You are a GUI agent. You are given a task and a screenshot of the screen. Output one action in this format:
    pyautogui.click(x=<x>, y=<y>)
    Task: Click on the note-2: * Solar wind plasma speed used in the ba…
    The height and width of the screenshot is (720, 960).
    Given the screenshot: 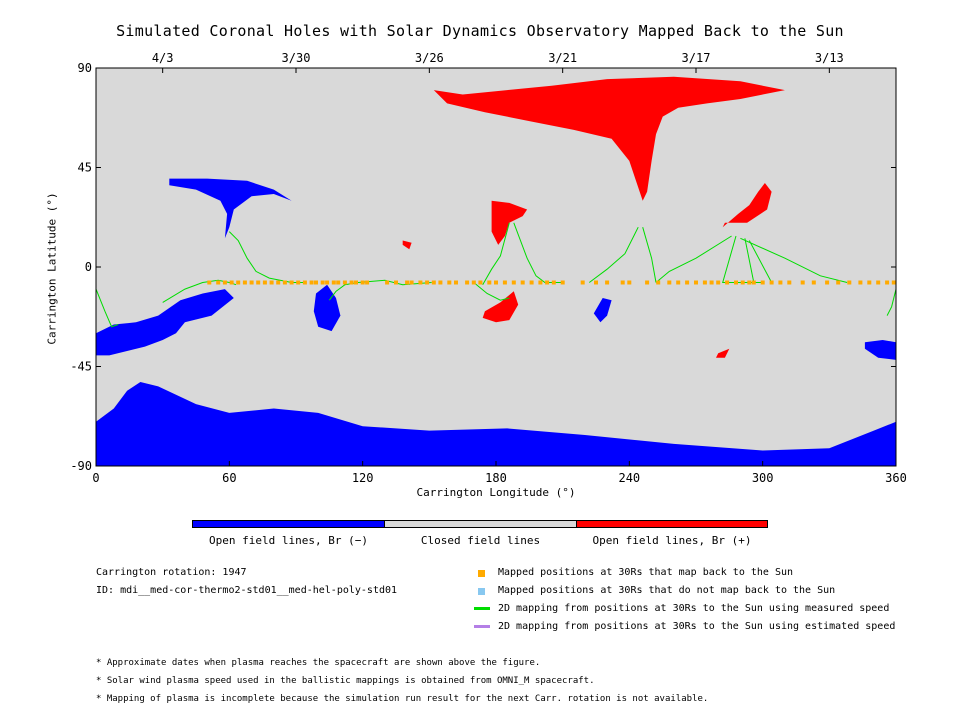 What is the action you would take?
    pyautogui.click(x=345, y=681)
    